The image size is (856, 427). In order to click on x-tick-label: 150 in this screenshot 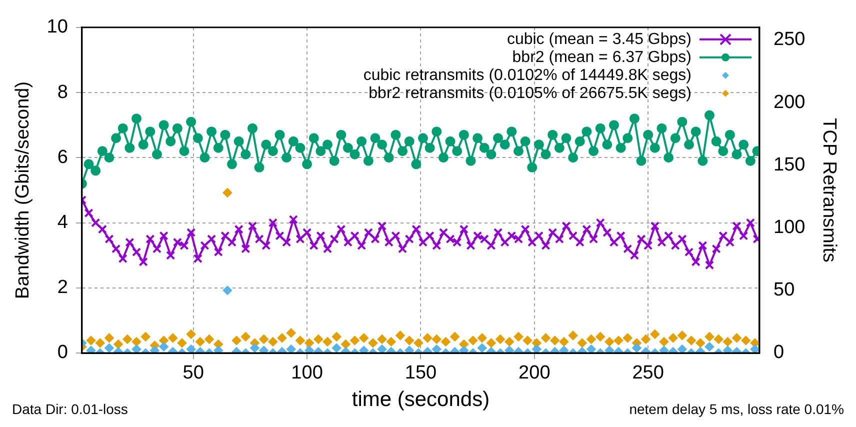, I will do `click(420, 373)`.